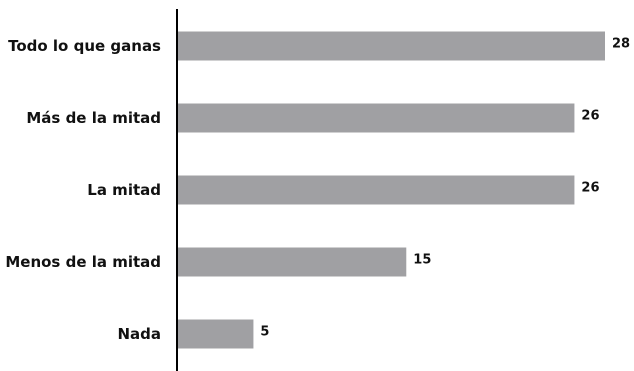 This screenshot has width=634, height=371. I want to click on category-label: Todo lo que ganas, so click(84, 46).